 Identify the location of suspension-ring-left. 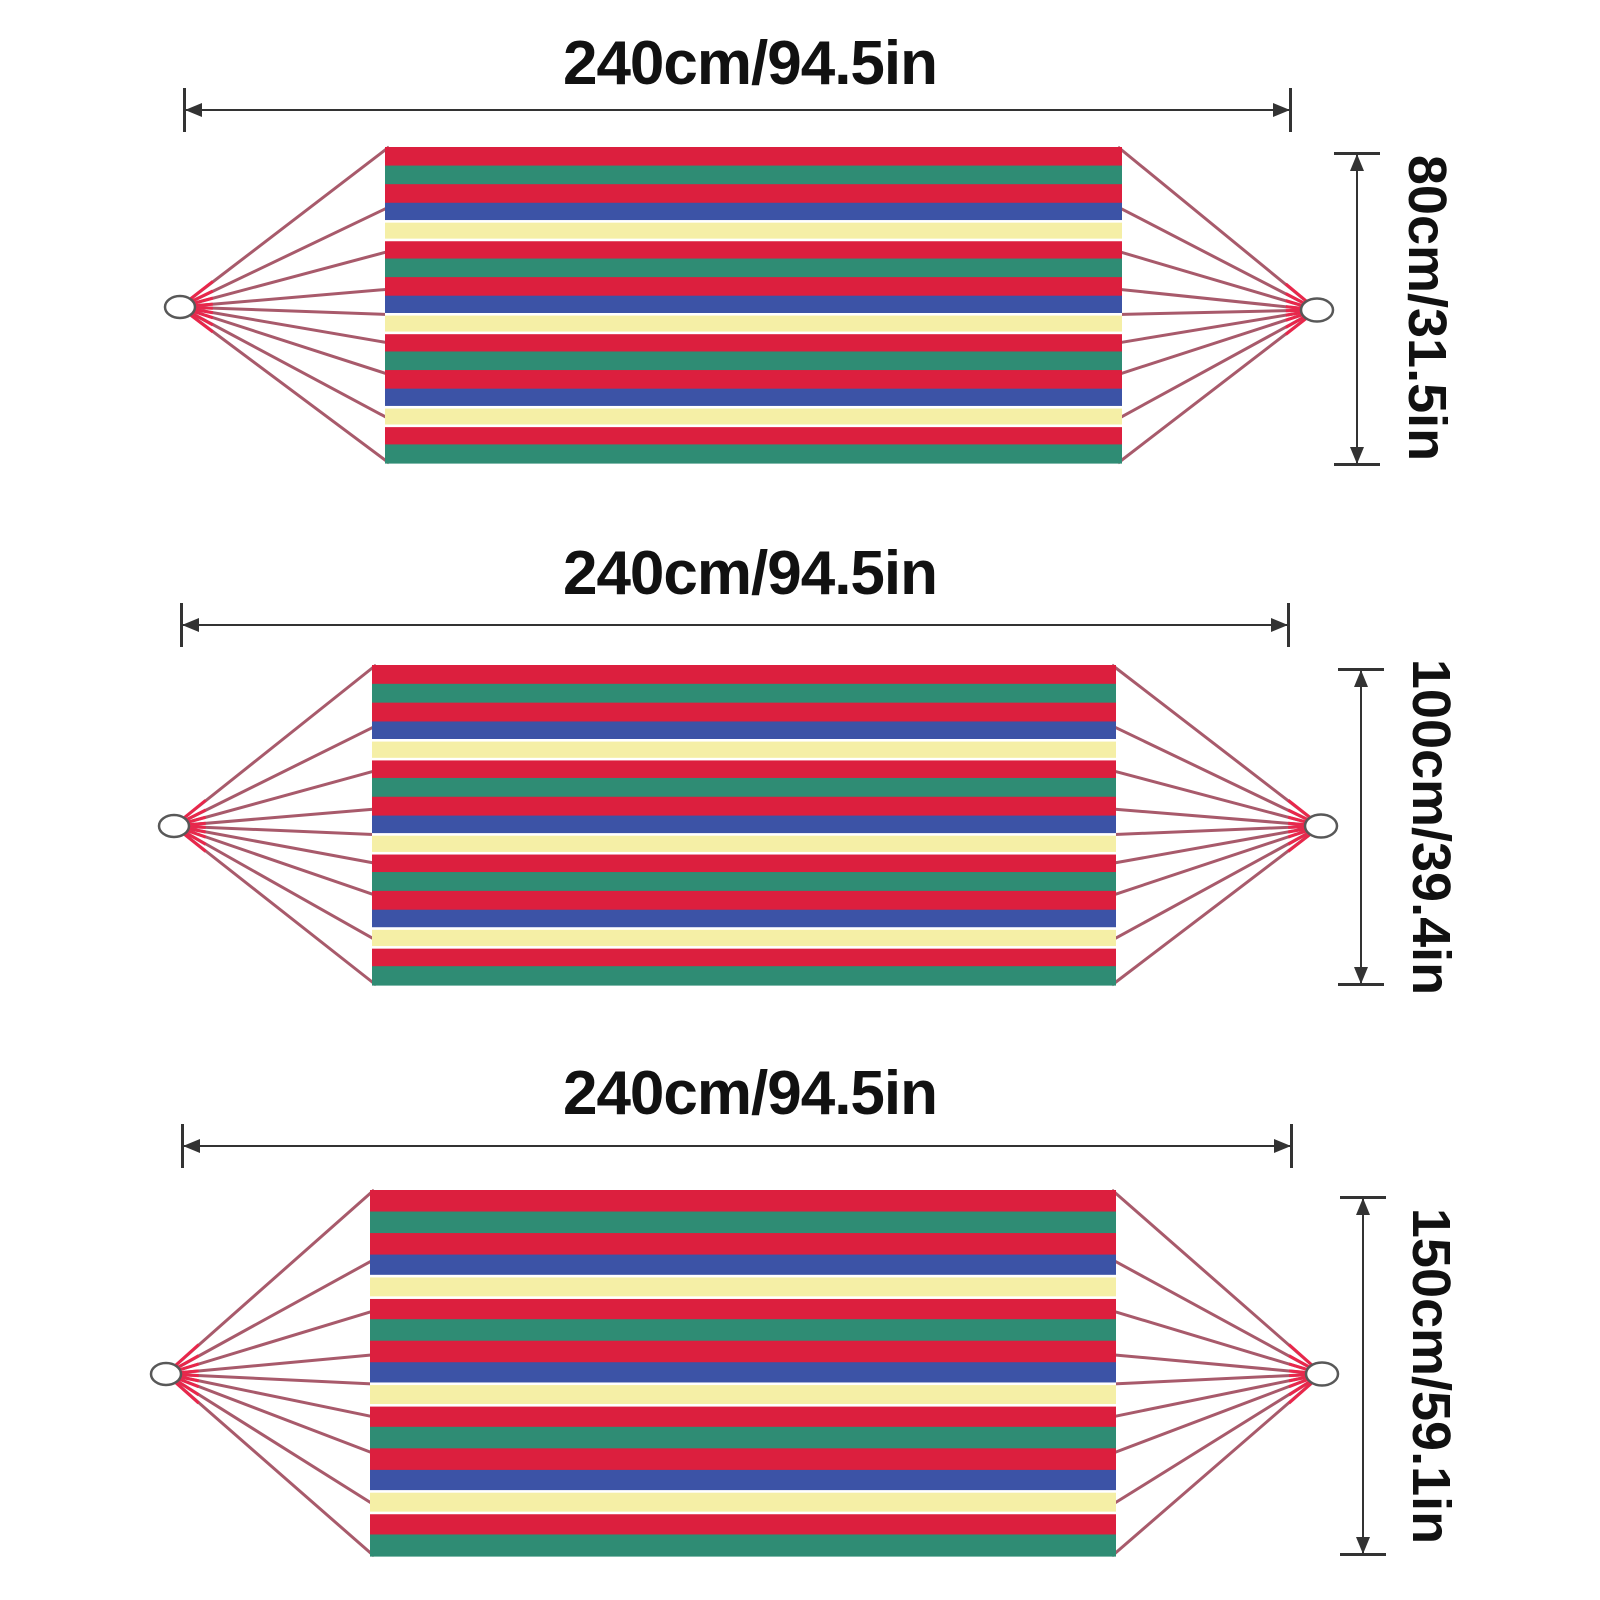
(166, 1374).